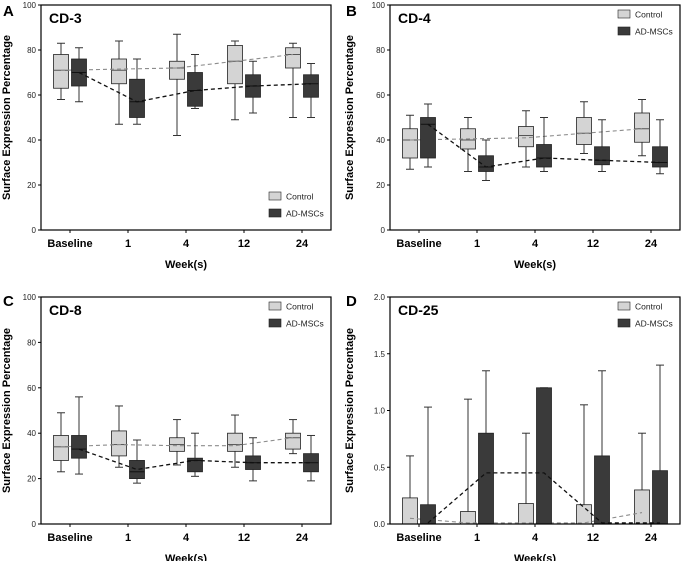  What do you see at coordinates (418, 310) in the screenshot?
I see `panel-title: CD-25` at bounding box center [418, 310].